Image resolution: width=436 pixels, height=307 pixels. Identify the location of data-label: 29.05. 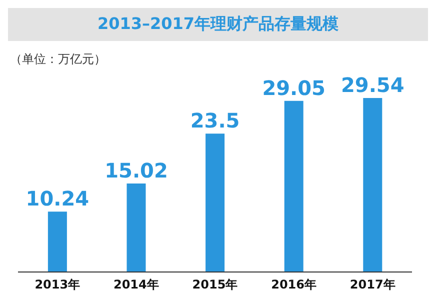
(294, 88).